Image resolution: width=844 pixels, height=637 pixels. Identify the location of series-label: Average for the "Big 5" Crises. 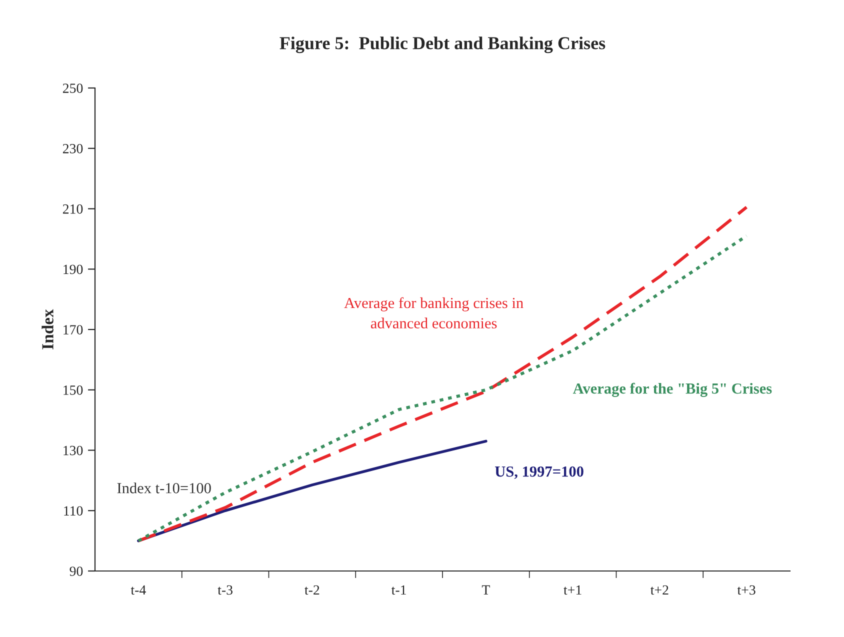
(672, 389).